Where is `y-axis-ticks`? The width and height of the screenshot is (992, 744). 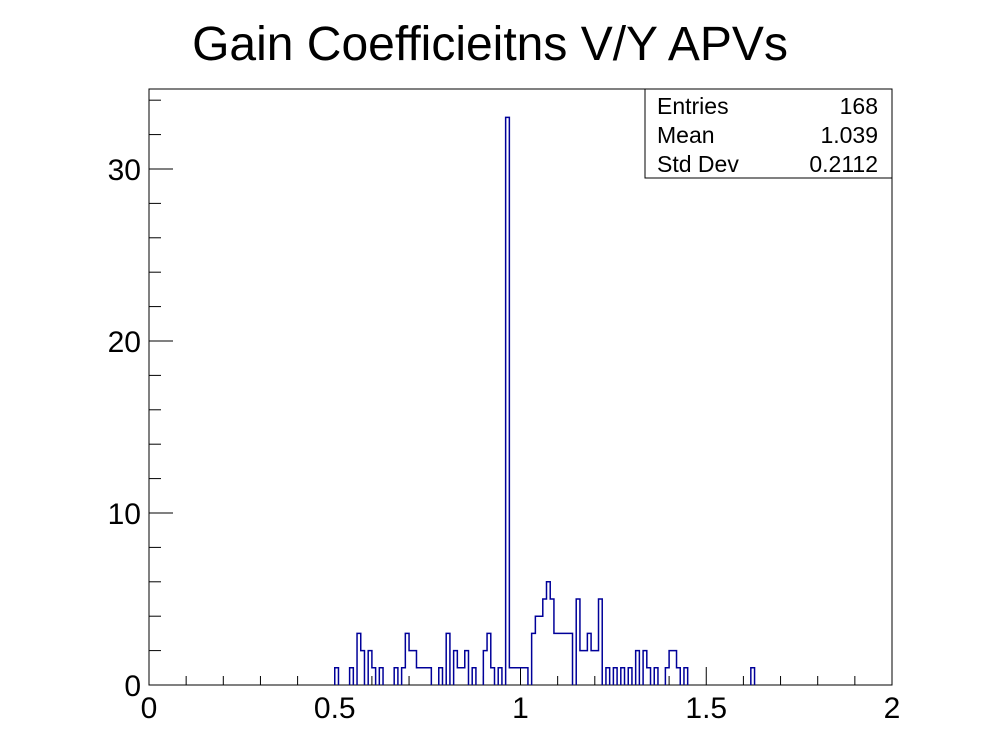
y-axis-ticks is located at coordinates (161, 392).